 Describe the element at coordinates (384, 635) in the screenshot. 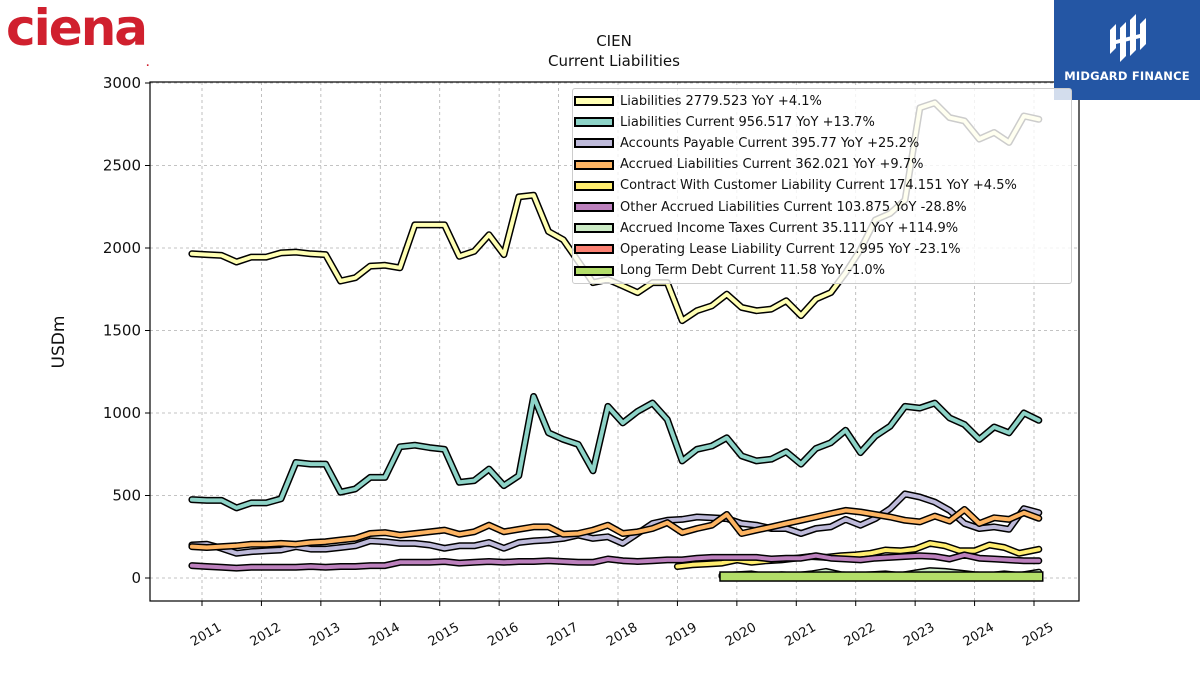

I see `x-tick-label: 2014` at that location.